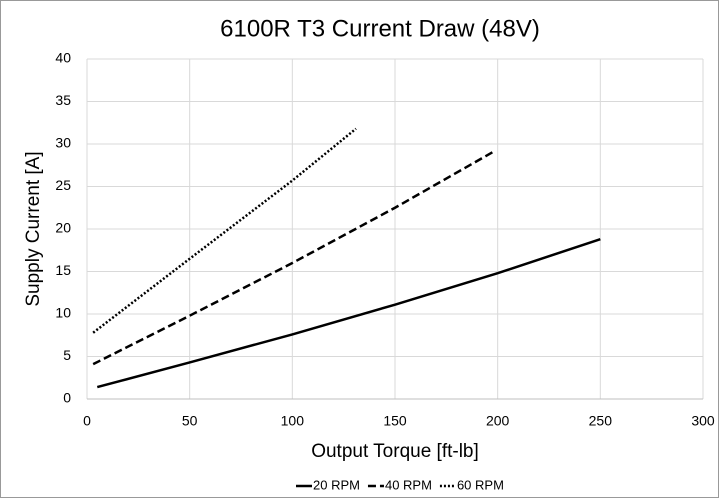  Describe the element at coordinates (395, 451) in the screenshot. I see `x-axis-label: Output Torque [ft-lb]` at that location.